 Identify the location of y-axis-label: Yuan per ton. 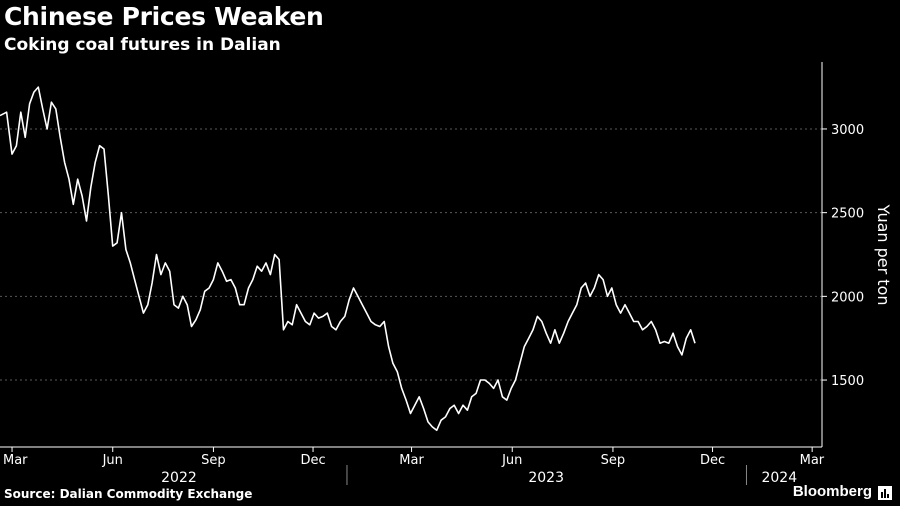
(883, 255).